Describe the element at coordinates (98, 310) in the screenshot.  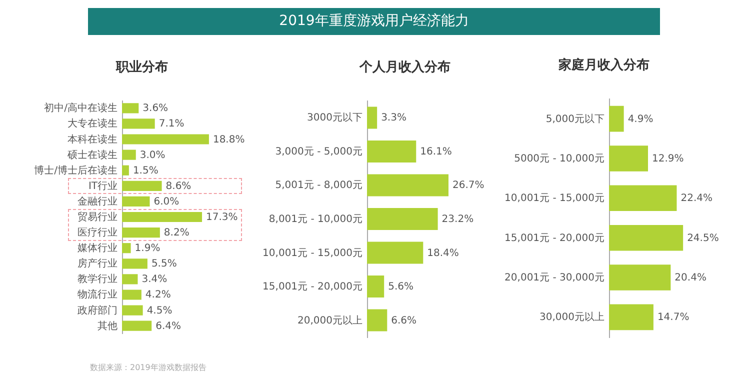
I see `y-tick-label: 政府部门` at that location.